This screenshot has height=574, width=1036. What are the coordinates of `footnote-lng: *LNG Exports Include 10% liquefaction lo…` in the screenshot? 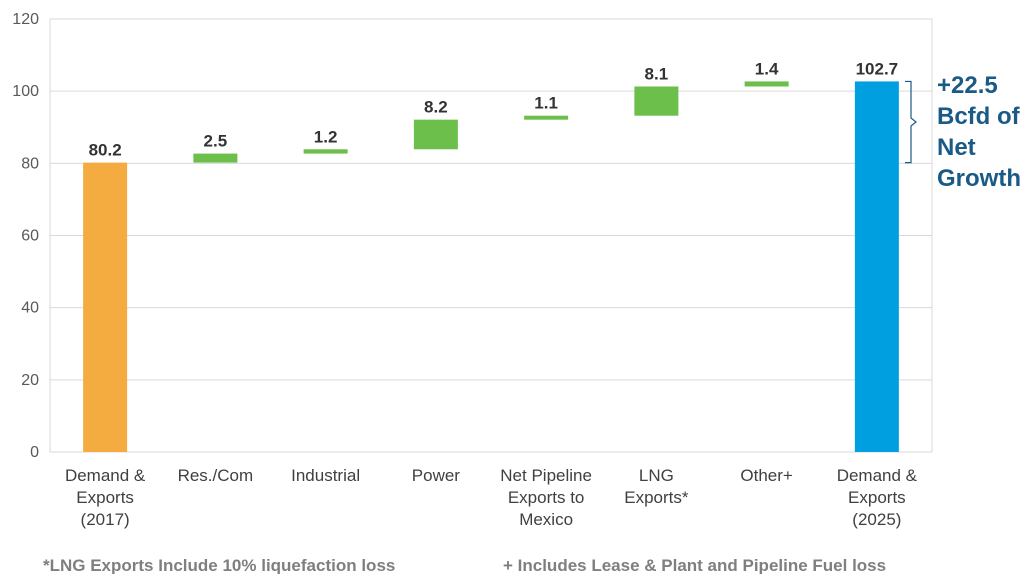 It's located at (219, 565).